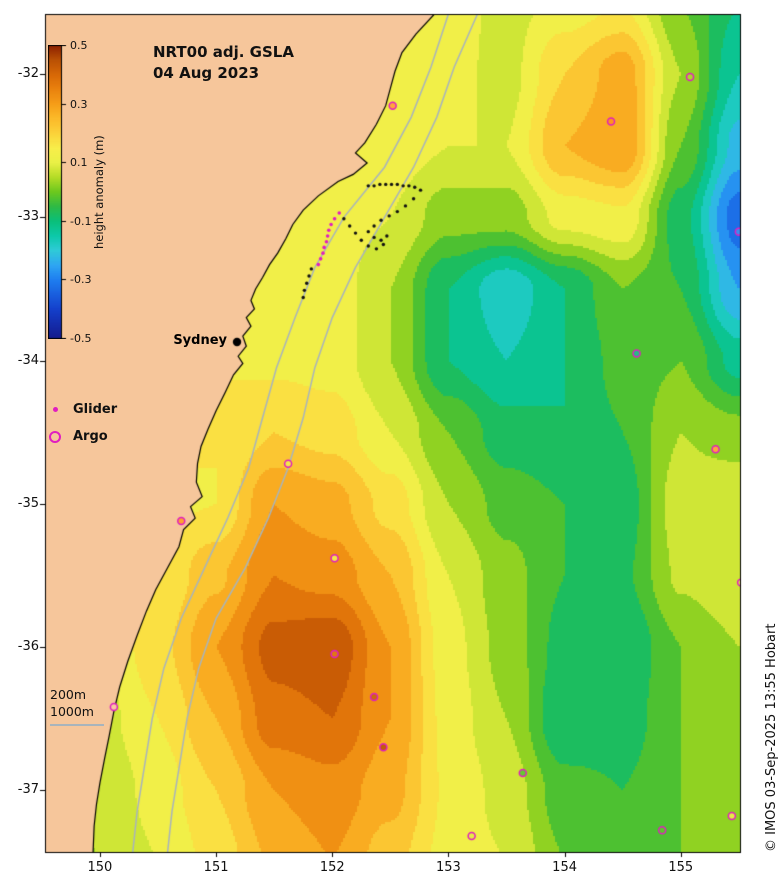 The image size is (780, 890). I want to click on legend-row-glider: Glider, so click(80, 409).